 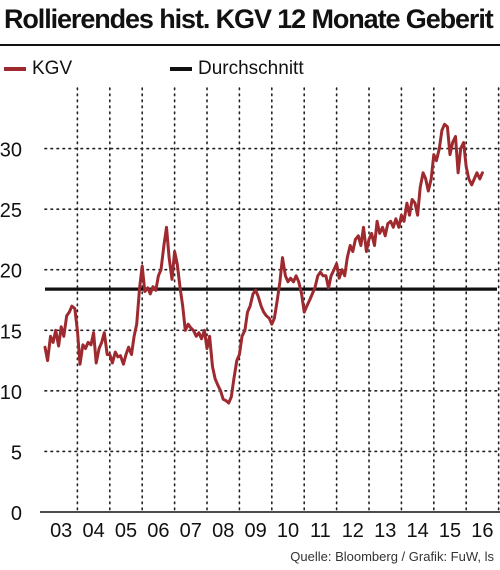 I want to click on x-tick-label: 03, so click(x=61, y=531).